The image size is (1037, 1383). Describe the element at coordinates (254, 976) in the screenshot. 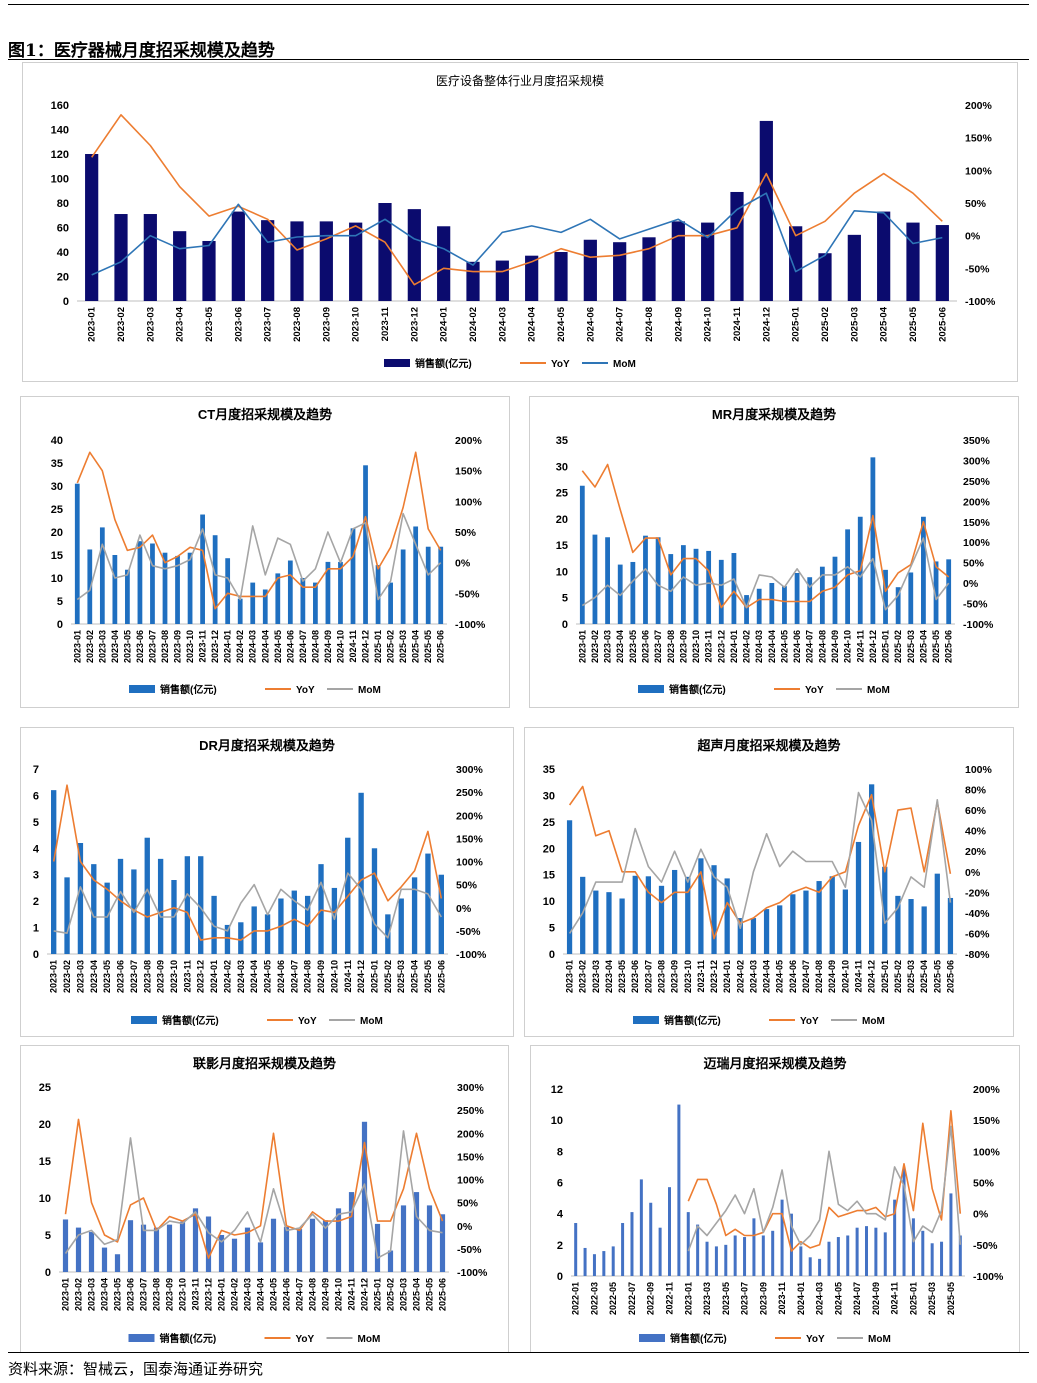

I see `category-label: 2024-04` at that location.